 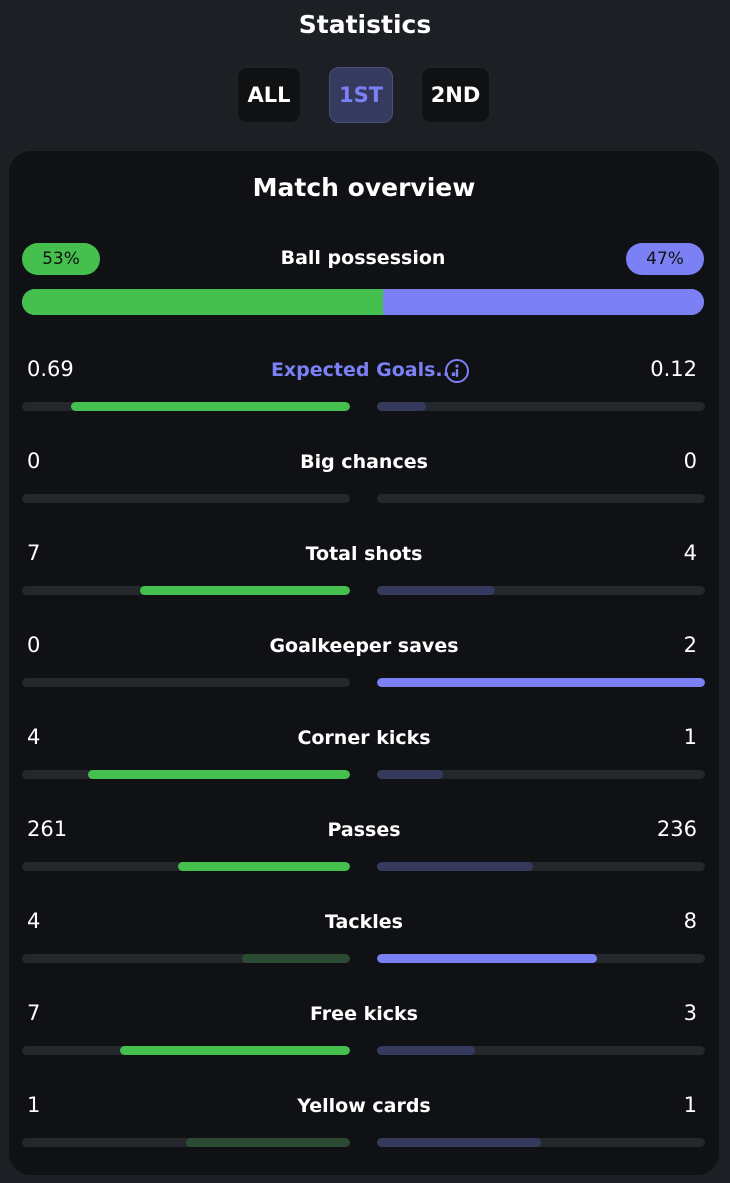 I want to click on stat-row: 4 Corner kicks 1, so click(x=364, y=769).